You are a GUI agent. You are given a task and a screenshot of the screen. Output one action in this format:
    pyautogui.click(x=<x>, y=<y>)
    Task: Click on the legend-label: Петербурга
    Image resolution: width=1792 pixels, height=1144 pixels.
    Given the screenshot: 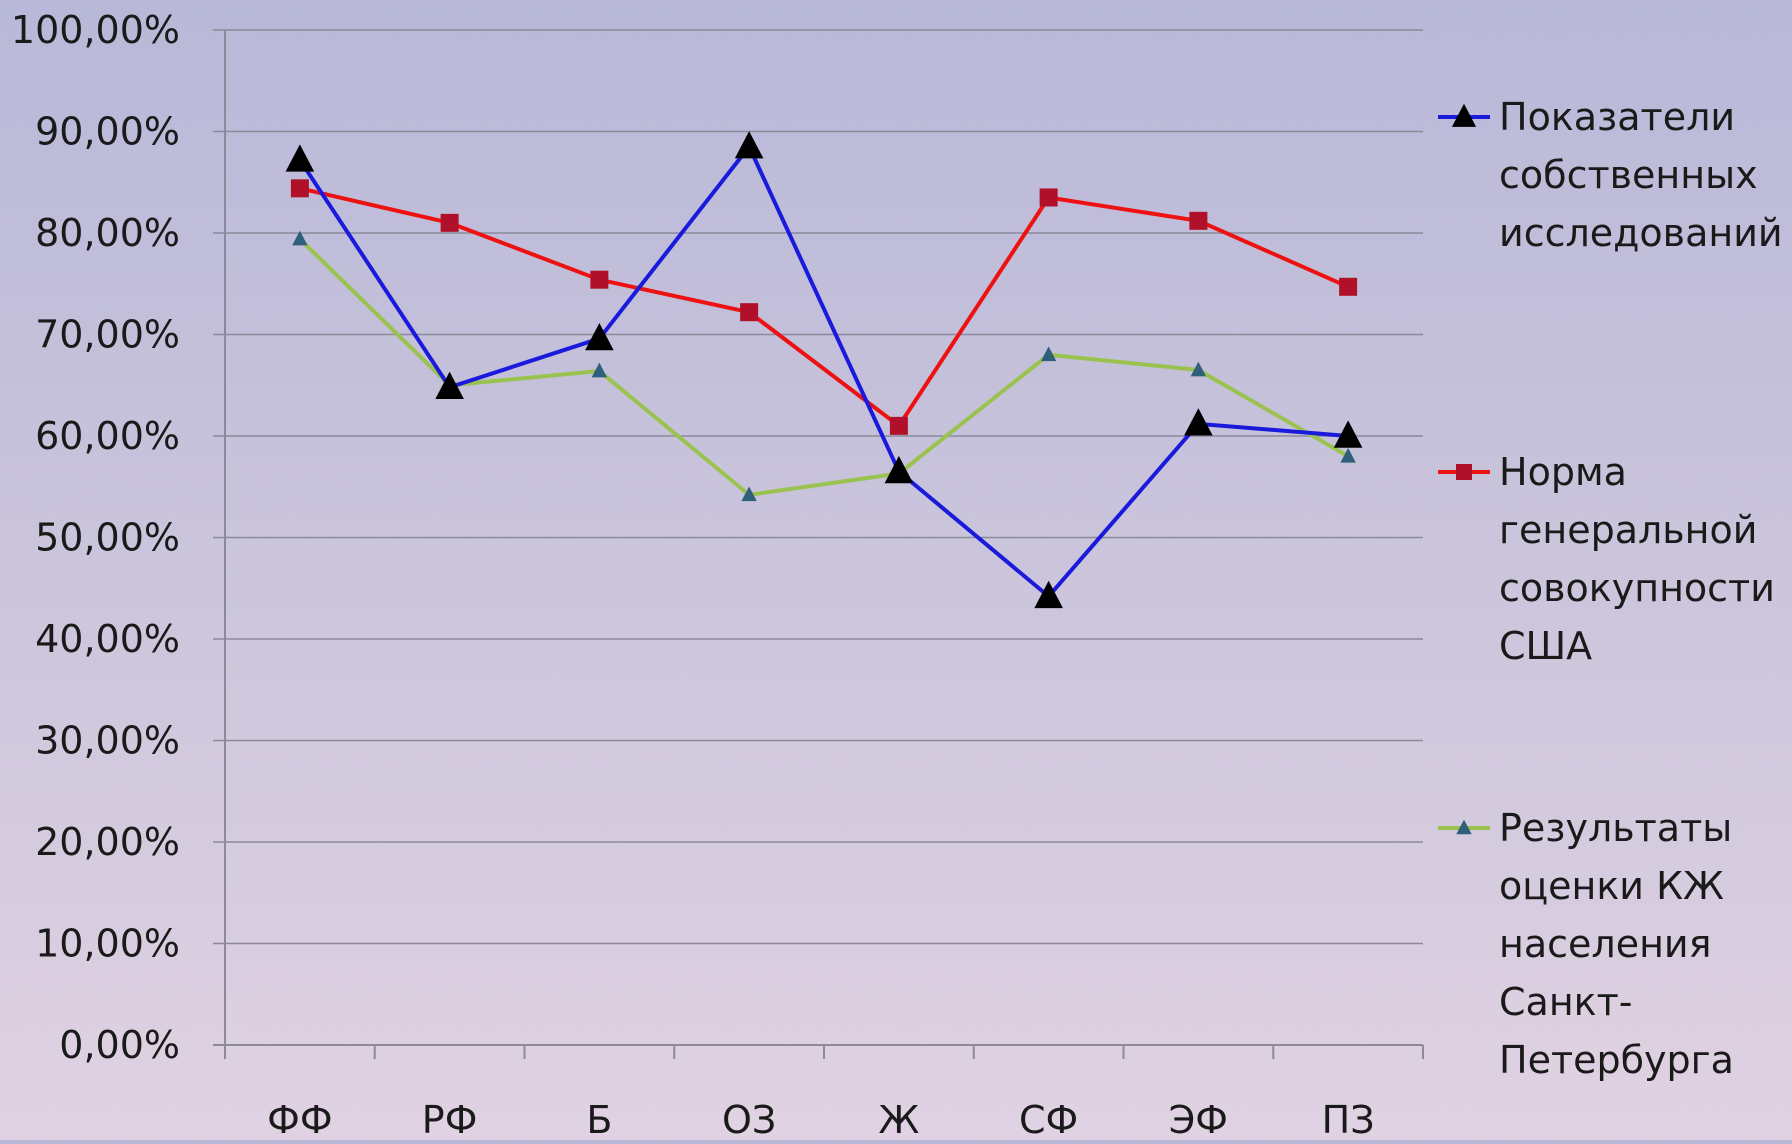 What is the action you would take?
    pyautogui.click(x=1616, y=1060)
    